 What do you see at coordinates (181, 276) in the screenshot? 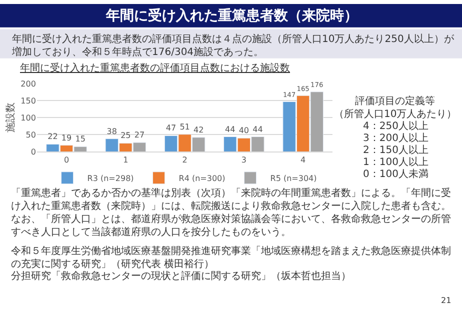
I see `text: 分担研究「救命救急センターの現状と評価に関する研究」（坂本哲也担当）` at bounding box center [181, 276].